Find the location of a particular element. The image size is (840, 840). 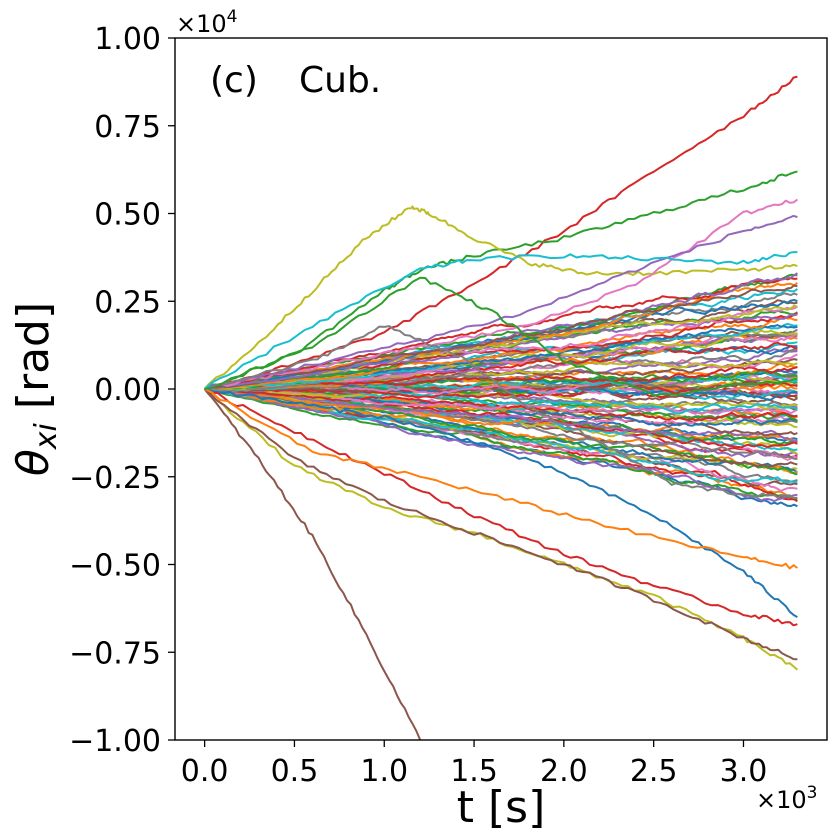

x-tick-label: 3.0 is located at coordinates (744, 771).